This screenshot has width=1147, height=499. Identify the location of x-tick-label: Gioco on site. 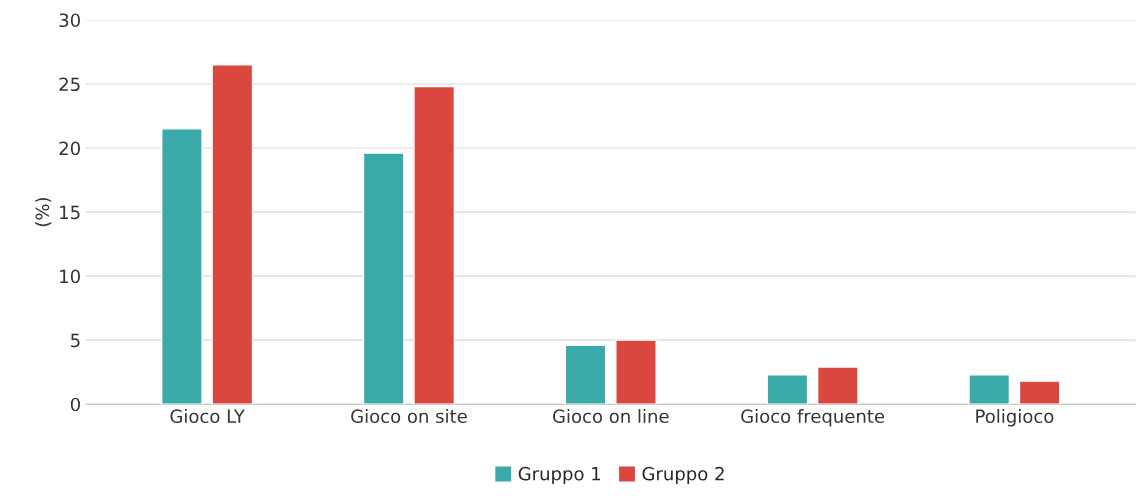
(409, 416).